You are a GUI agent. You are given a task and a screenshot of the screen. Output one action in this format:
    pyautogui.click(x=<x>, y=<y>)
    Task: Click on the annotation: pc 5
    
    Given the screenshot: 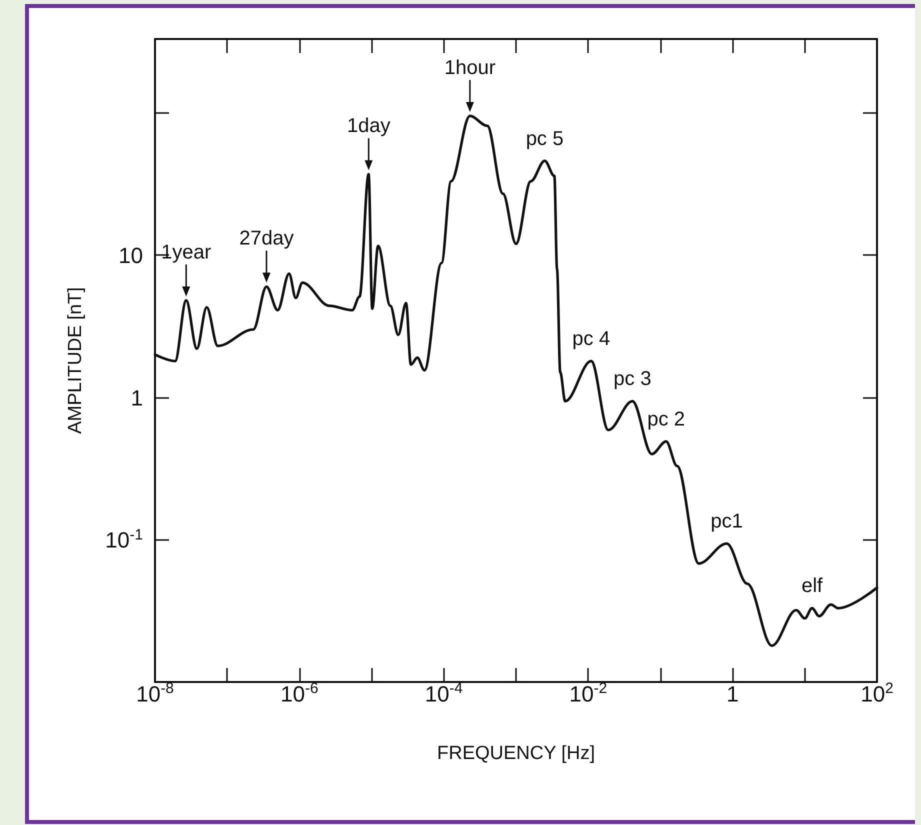 What is the action you would take?
    pyautogui.click(x=545, y=139)
    